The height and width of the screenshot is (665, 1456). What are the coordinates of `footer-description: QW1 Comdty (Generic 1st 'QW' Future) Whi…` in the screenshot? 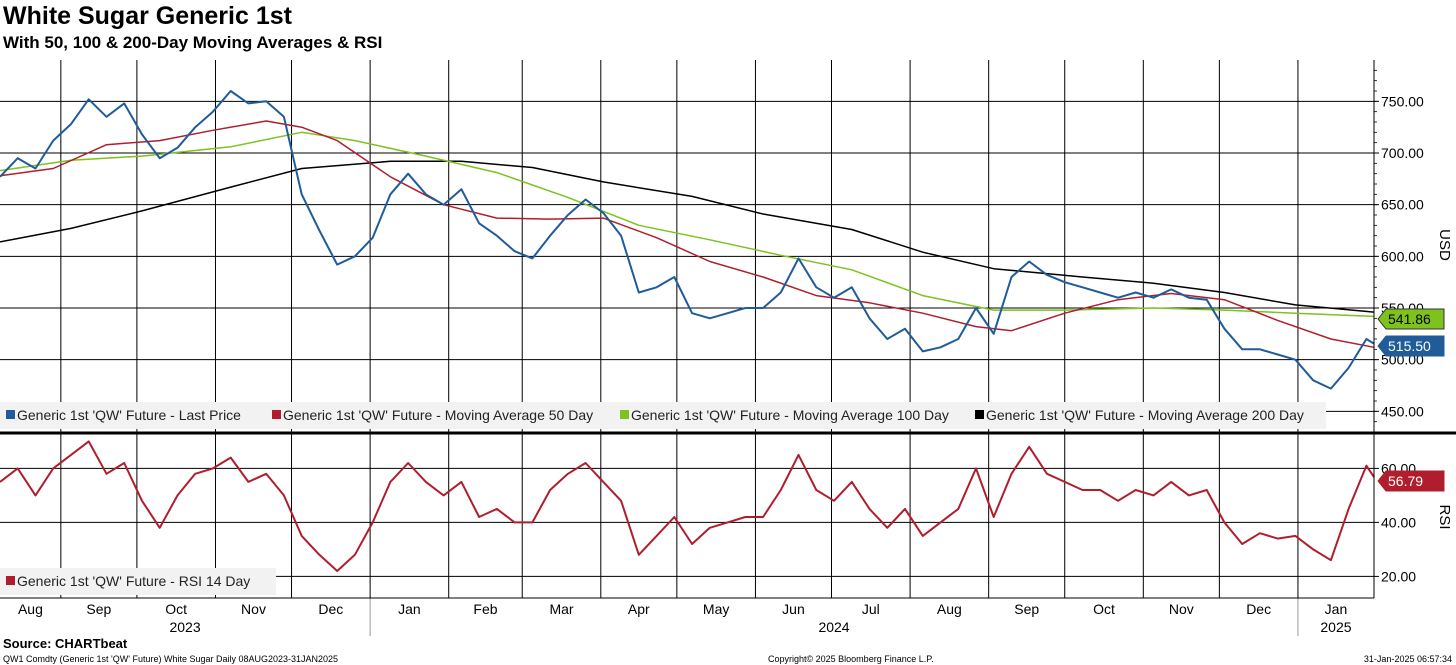 It's located at (171, 659).